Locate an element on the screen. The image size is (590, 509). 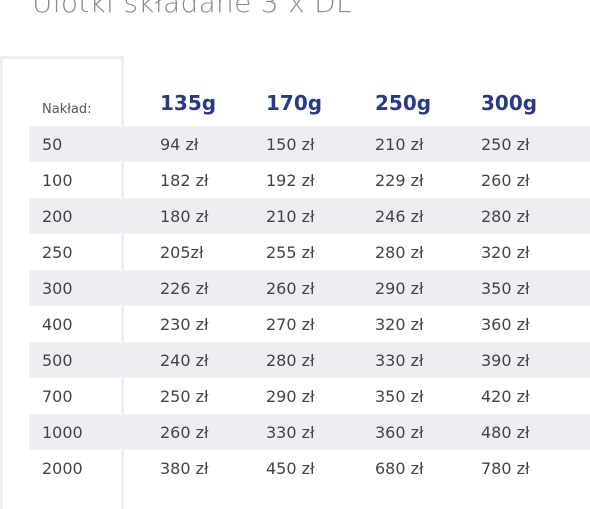
table-row: 200 180 zł 210 zł 246 zł 280 zł is located at coordinates (309, 216).